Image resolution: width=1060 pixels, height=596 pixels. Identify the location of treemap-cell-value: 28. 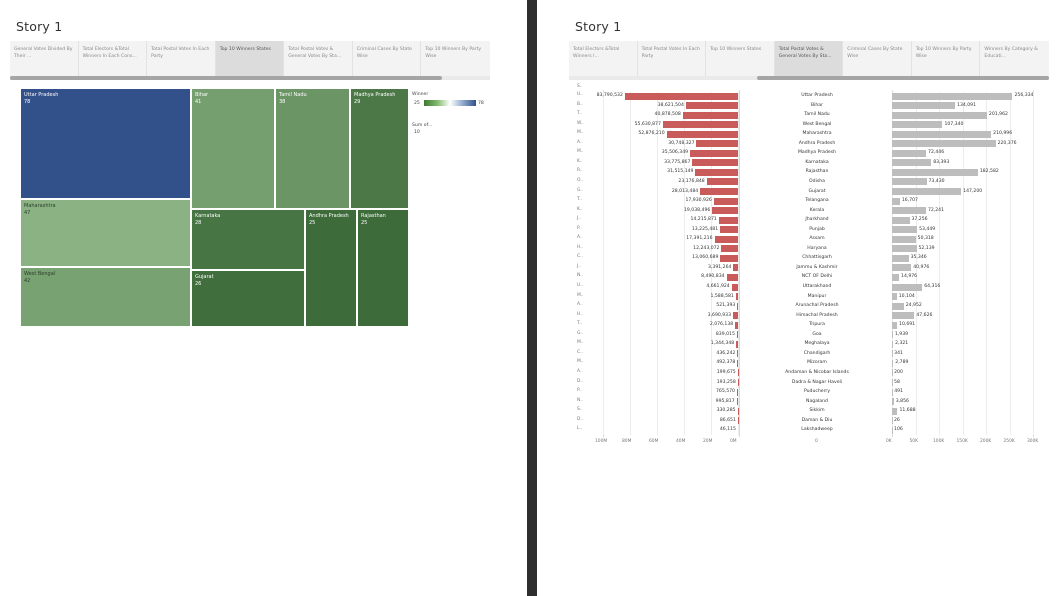
(198, 223).